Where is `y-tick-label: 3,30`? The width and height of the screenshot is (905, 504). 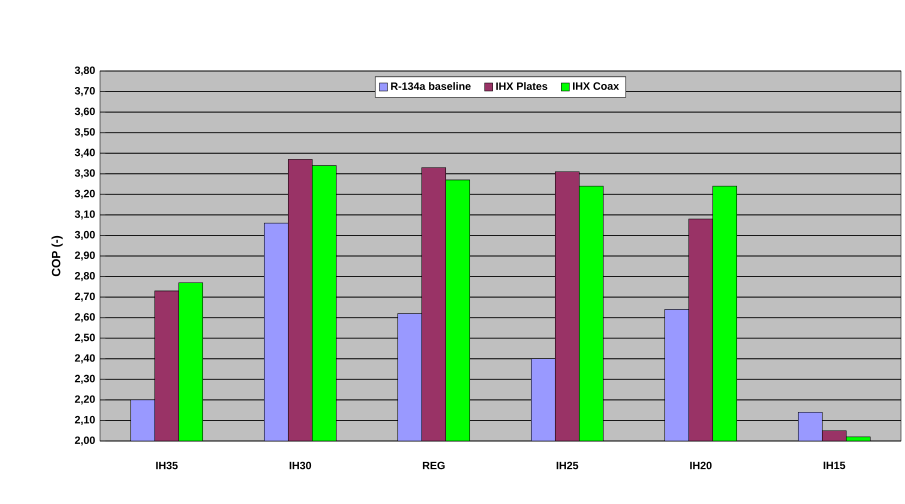
y-tick-label: 3,30 is located at coordinates (84, 173).